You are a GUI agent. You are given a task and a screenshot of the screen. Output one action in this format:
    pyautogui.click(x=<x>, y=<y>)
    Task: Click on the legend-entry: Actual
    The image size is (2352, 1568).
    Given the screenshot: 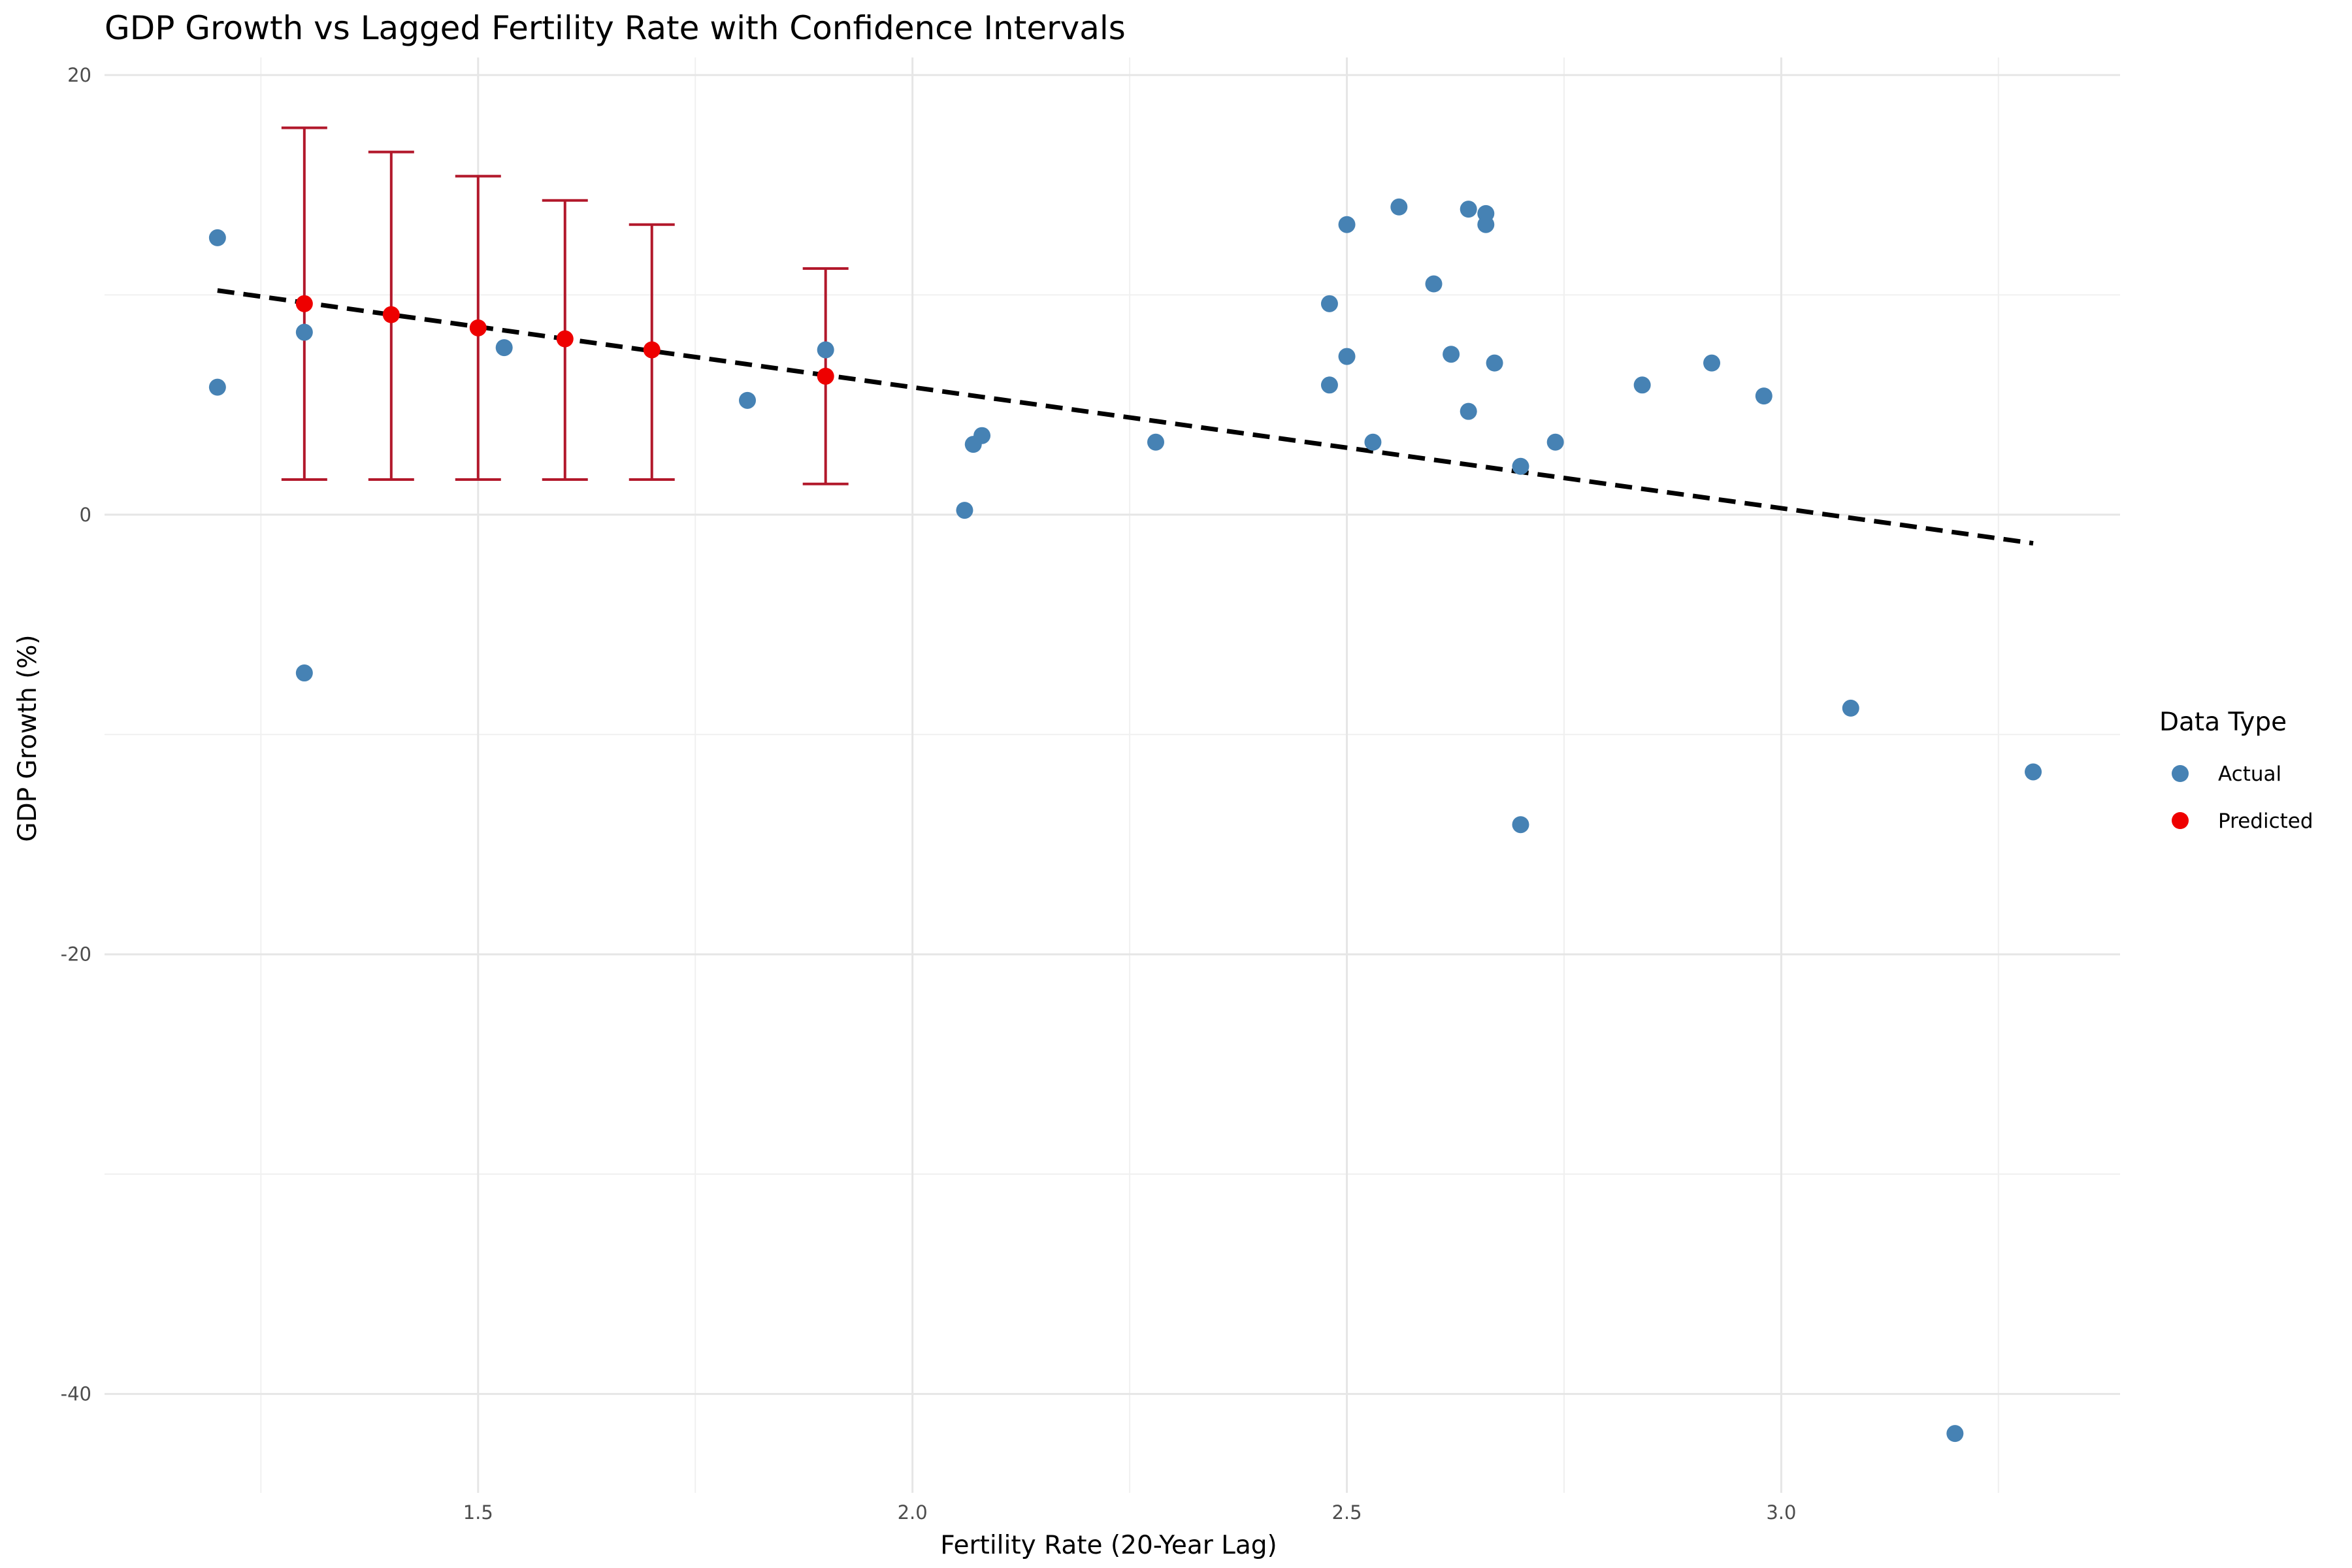 What is the action you would take?
    pyautogui.click(x=2226, y=774)
    